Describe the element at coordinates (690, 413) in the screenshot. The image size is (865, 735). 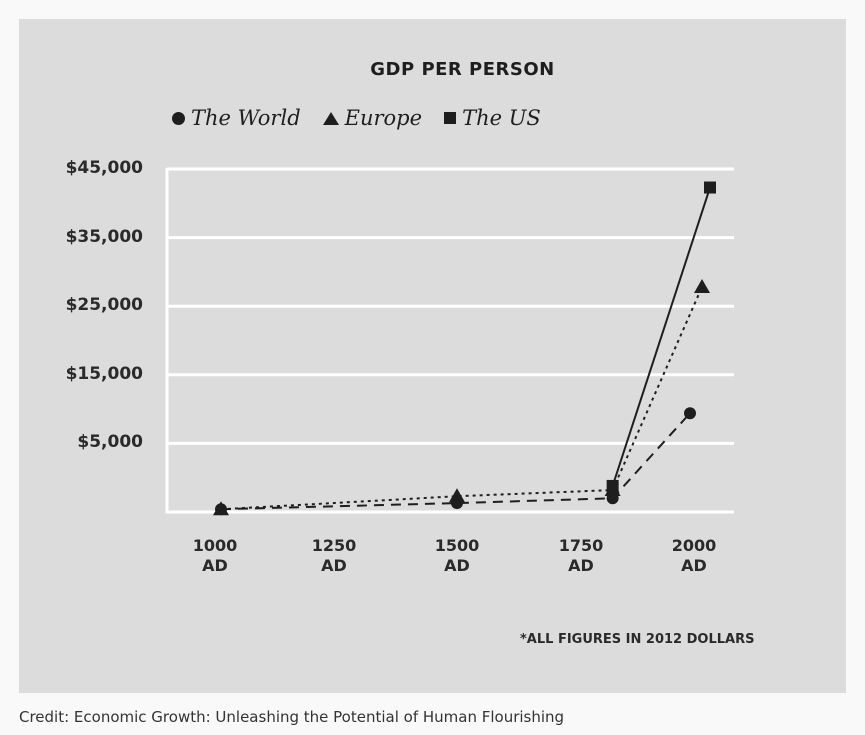
I see `data-point-the-world` at that location.